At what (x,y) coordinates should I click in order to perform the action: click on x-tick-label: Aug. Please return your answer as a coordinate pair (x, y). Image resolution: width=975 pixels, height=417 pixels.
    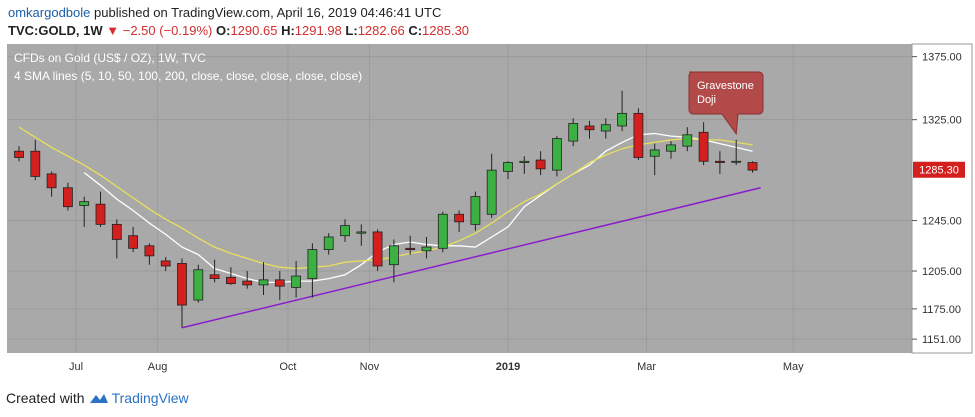
    Looking at the image, I should click on (158, 367).